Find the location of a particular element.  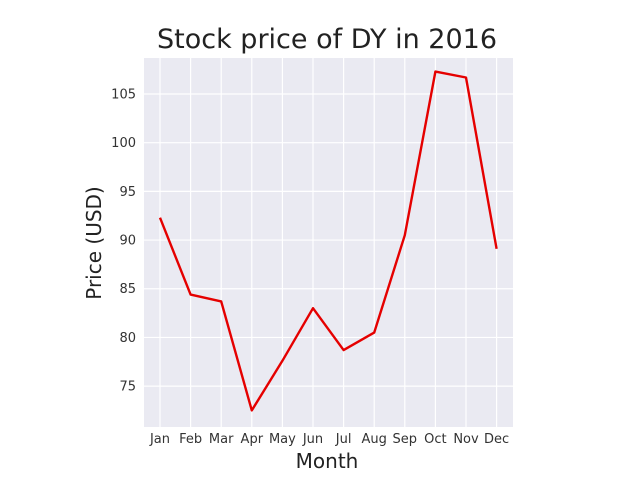

x-tick-label: Oct is located at coordinates (435, 439).